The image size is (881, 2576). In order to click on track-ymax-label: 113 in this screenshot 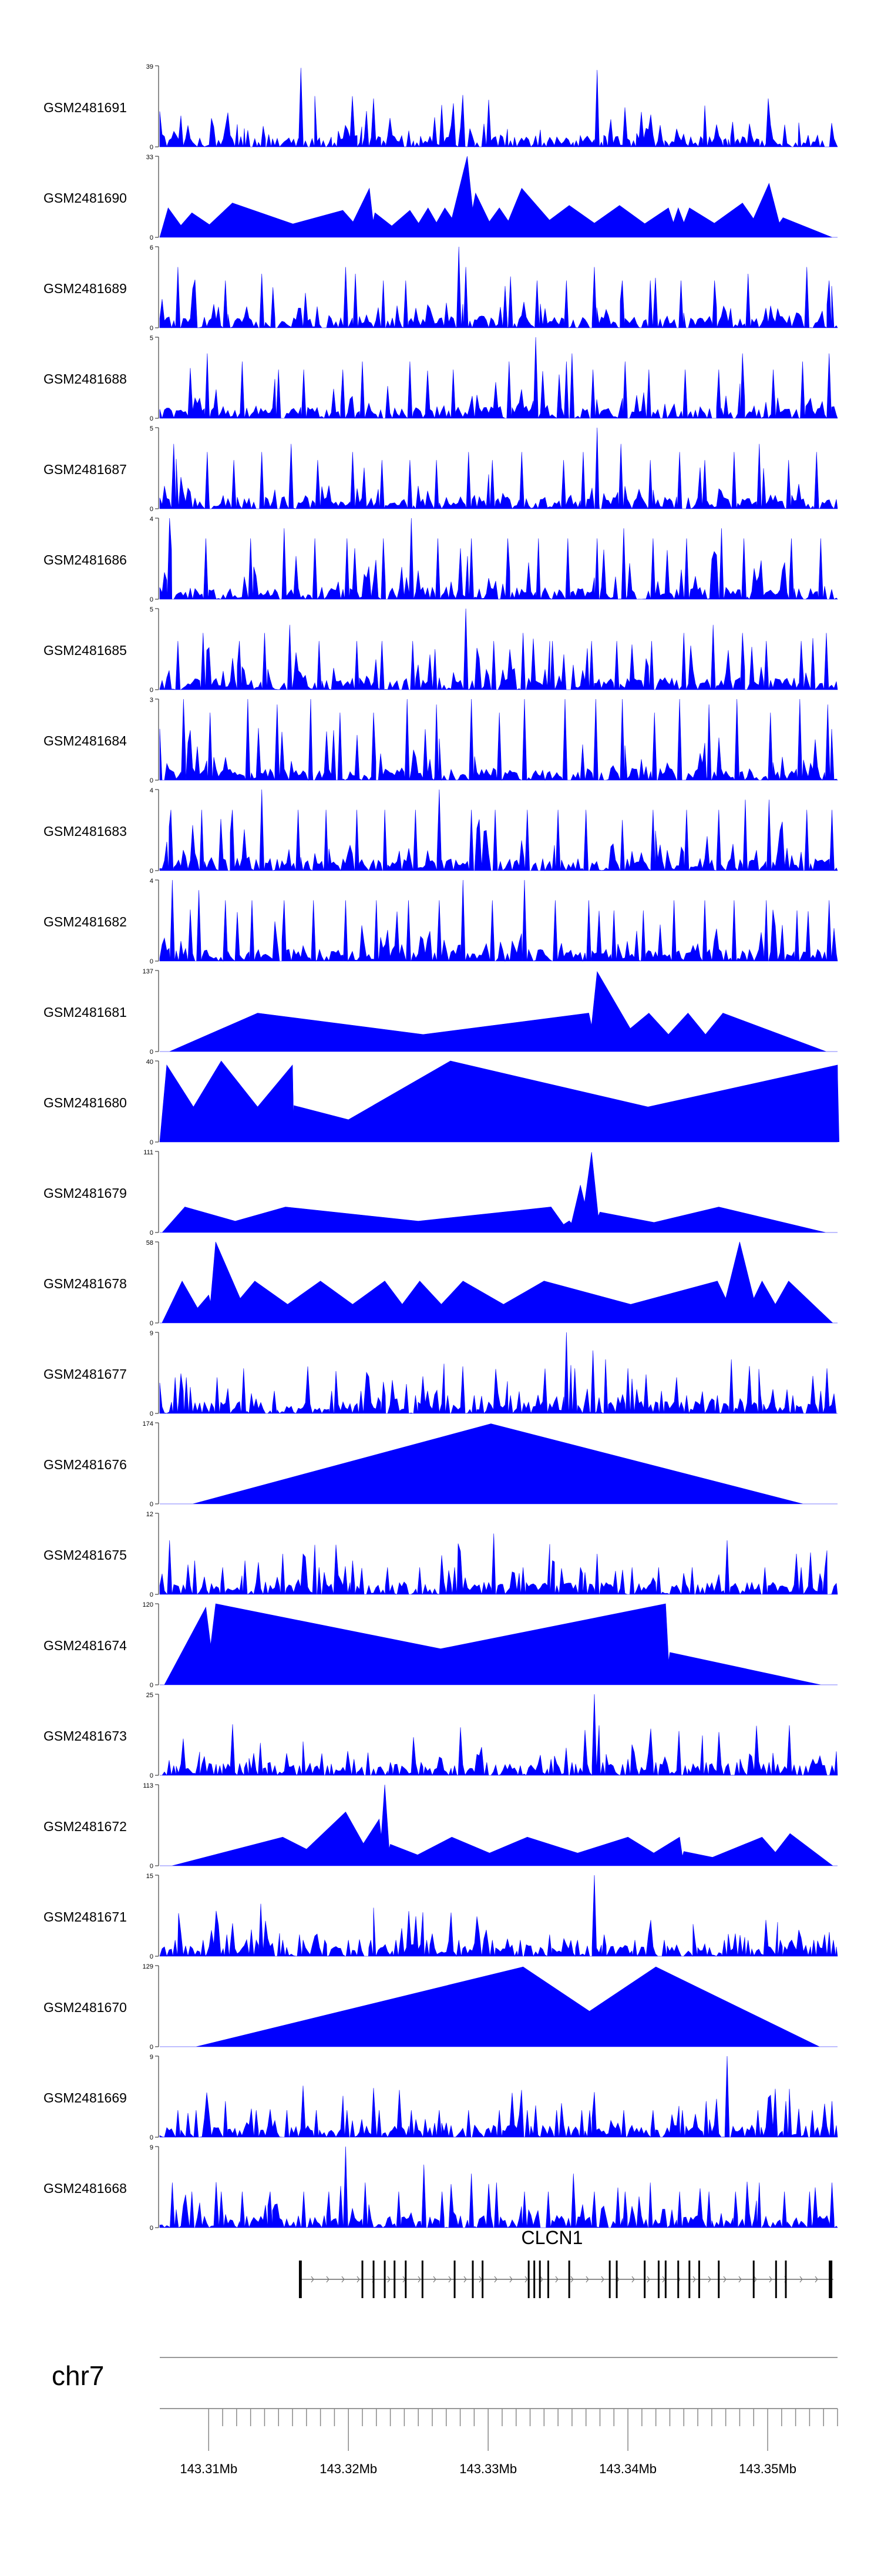, I will do `click(148, 1786)`.